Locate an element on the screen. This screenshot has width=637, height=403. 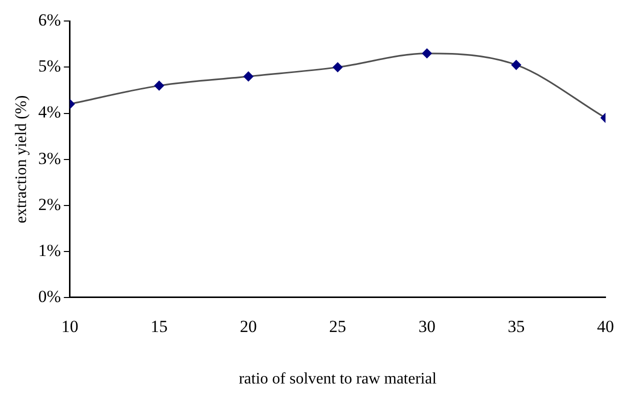
x-tick-label: 40 is located at coordinates (605, 326).